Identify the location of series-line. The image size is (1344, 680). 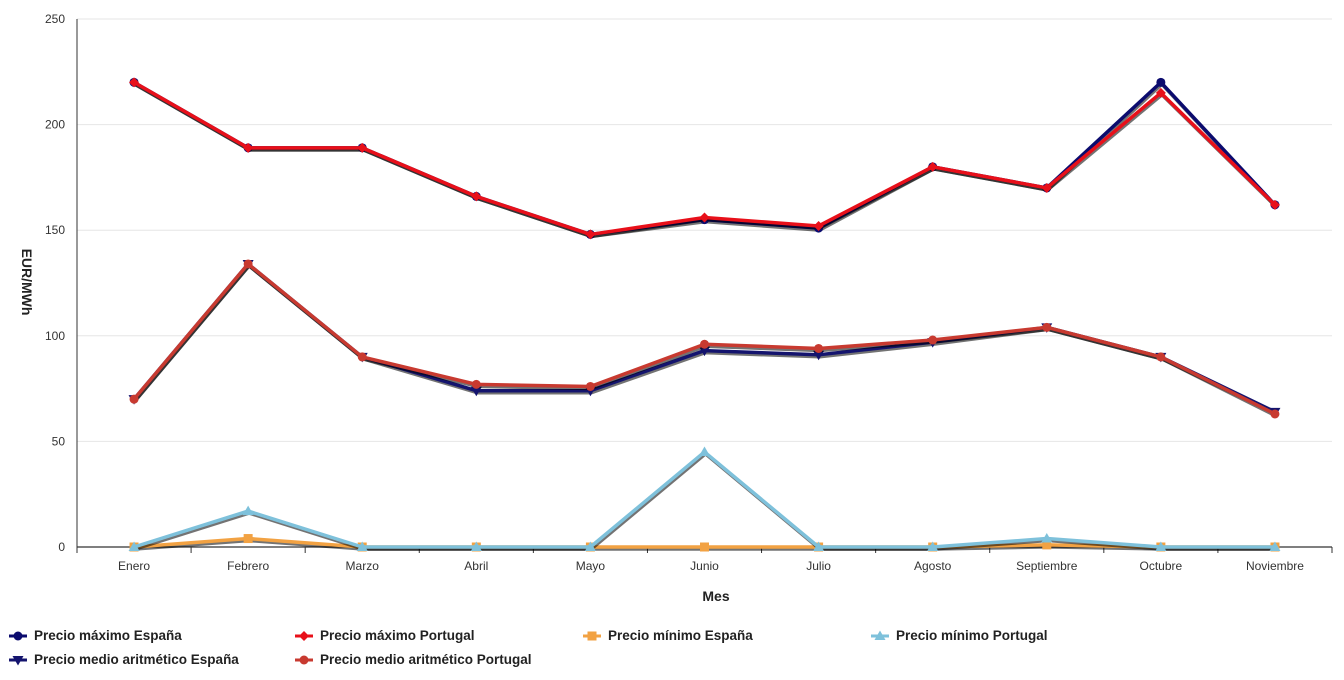
(704, 499).